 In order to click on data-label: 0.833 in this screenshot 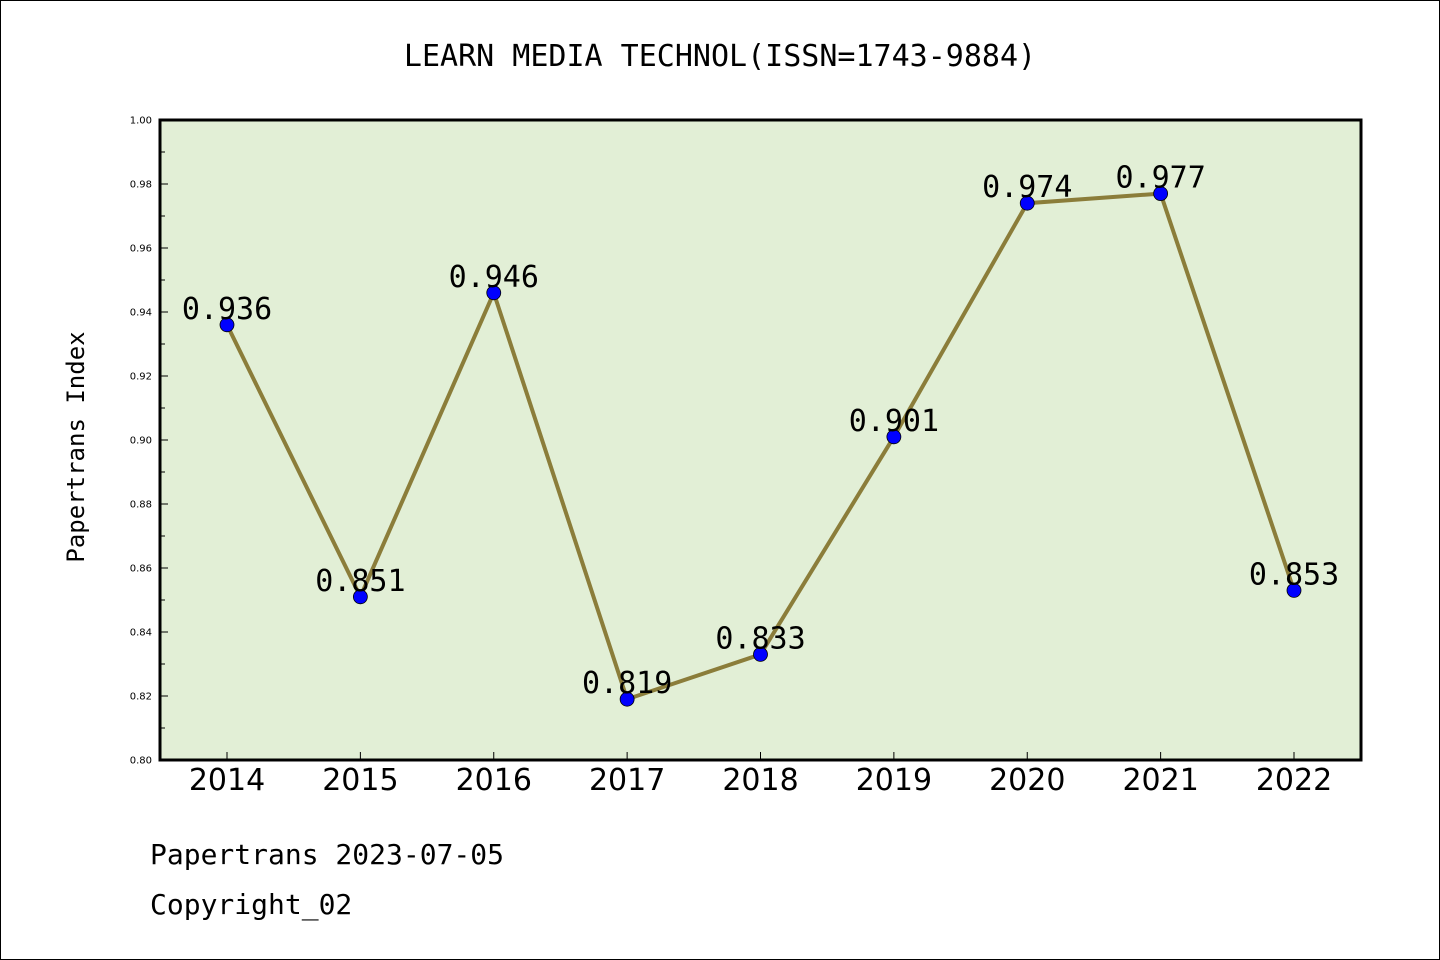, I will do `click(760, 638)`.